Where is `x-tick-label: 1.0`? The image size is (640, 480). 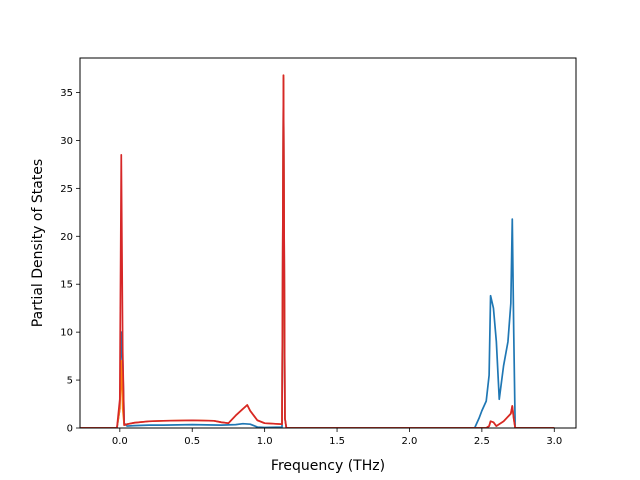 x-tick-label: 1.0 is located at coordinates (265, 441).